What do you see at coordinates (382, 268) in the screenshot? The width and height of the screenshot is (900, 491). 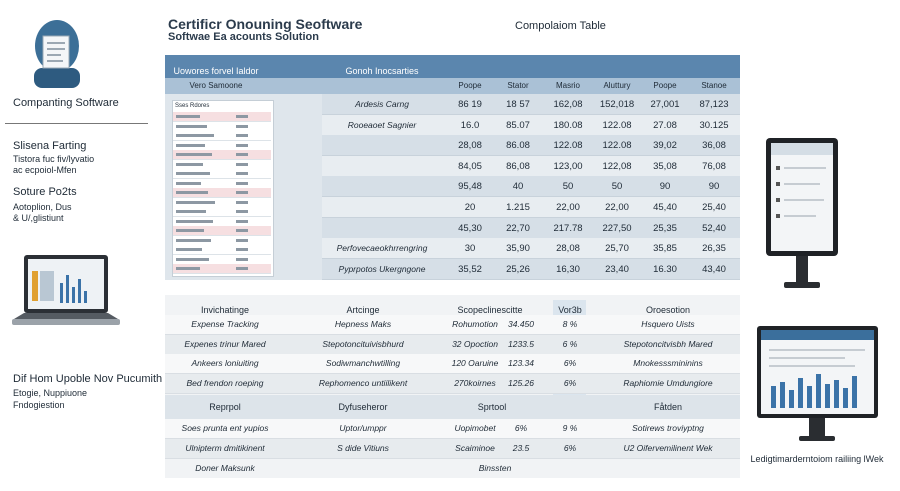 I see `row-label: Pyprpotos Ukergngone` at bounding box center [382, 268].